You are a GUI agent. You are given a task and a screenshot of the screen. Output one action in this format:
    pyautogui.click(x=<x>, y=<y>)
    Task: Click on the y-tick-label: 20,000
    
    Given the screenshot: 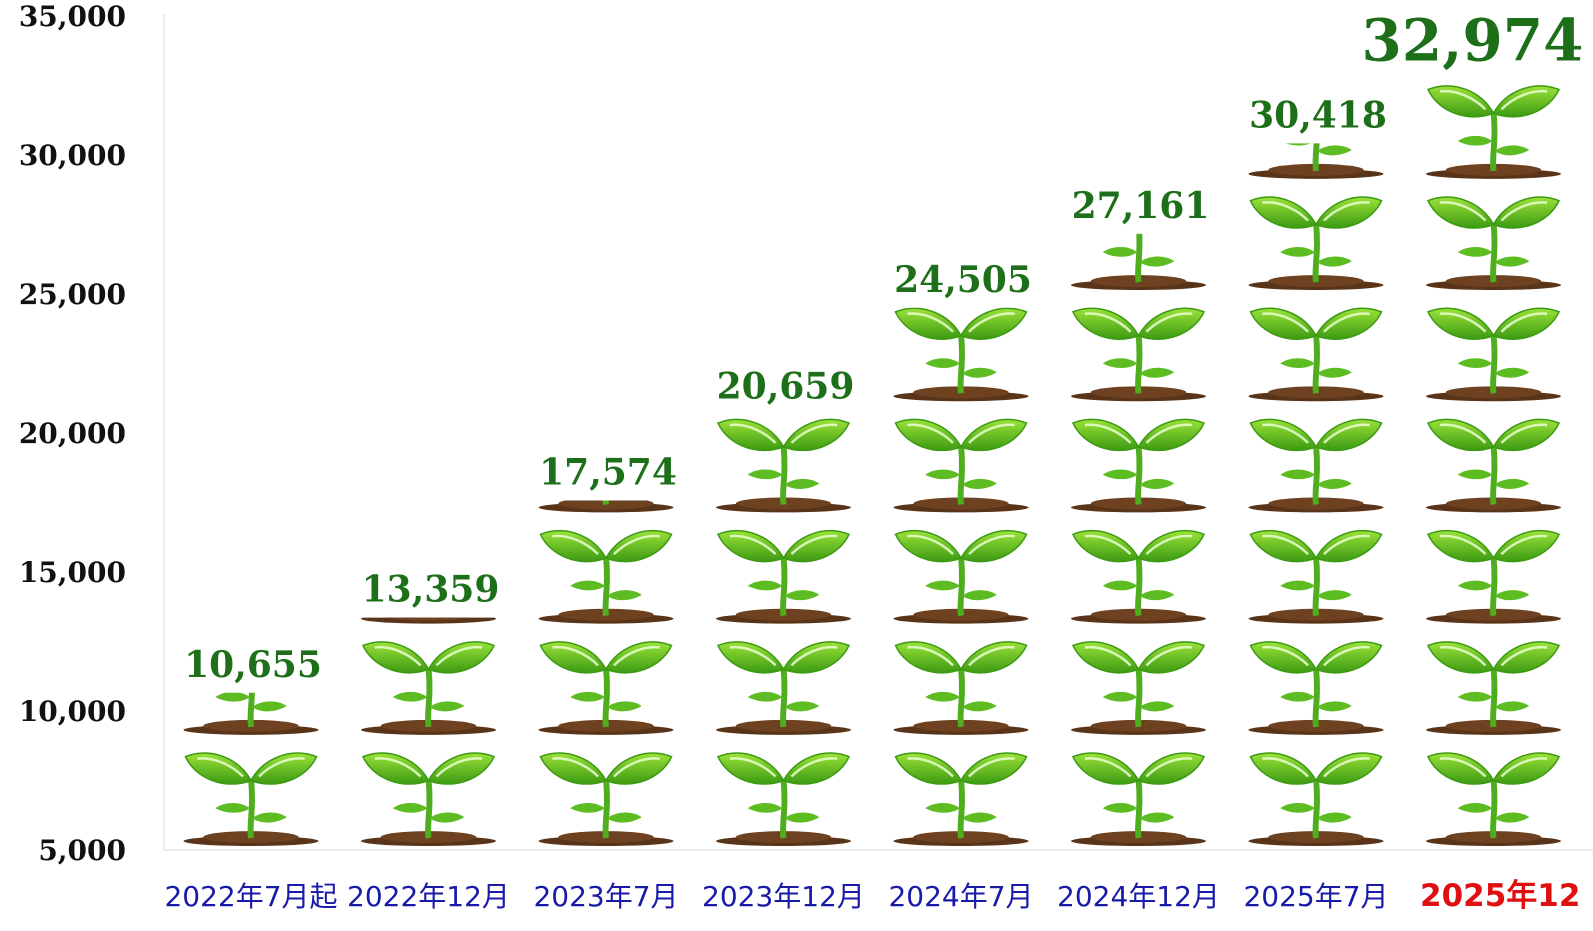 What is the action you would take?
    pyautogui.click(x=72, y=433)
    